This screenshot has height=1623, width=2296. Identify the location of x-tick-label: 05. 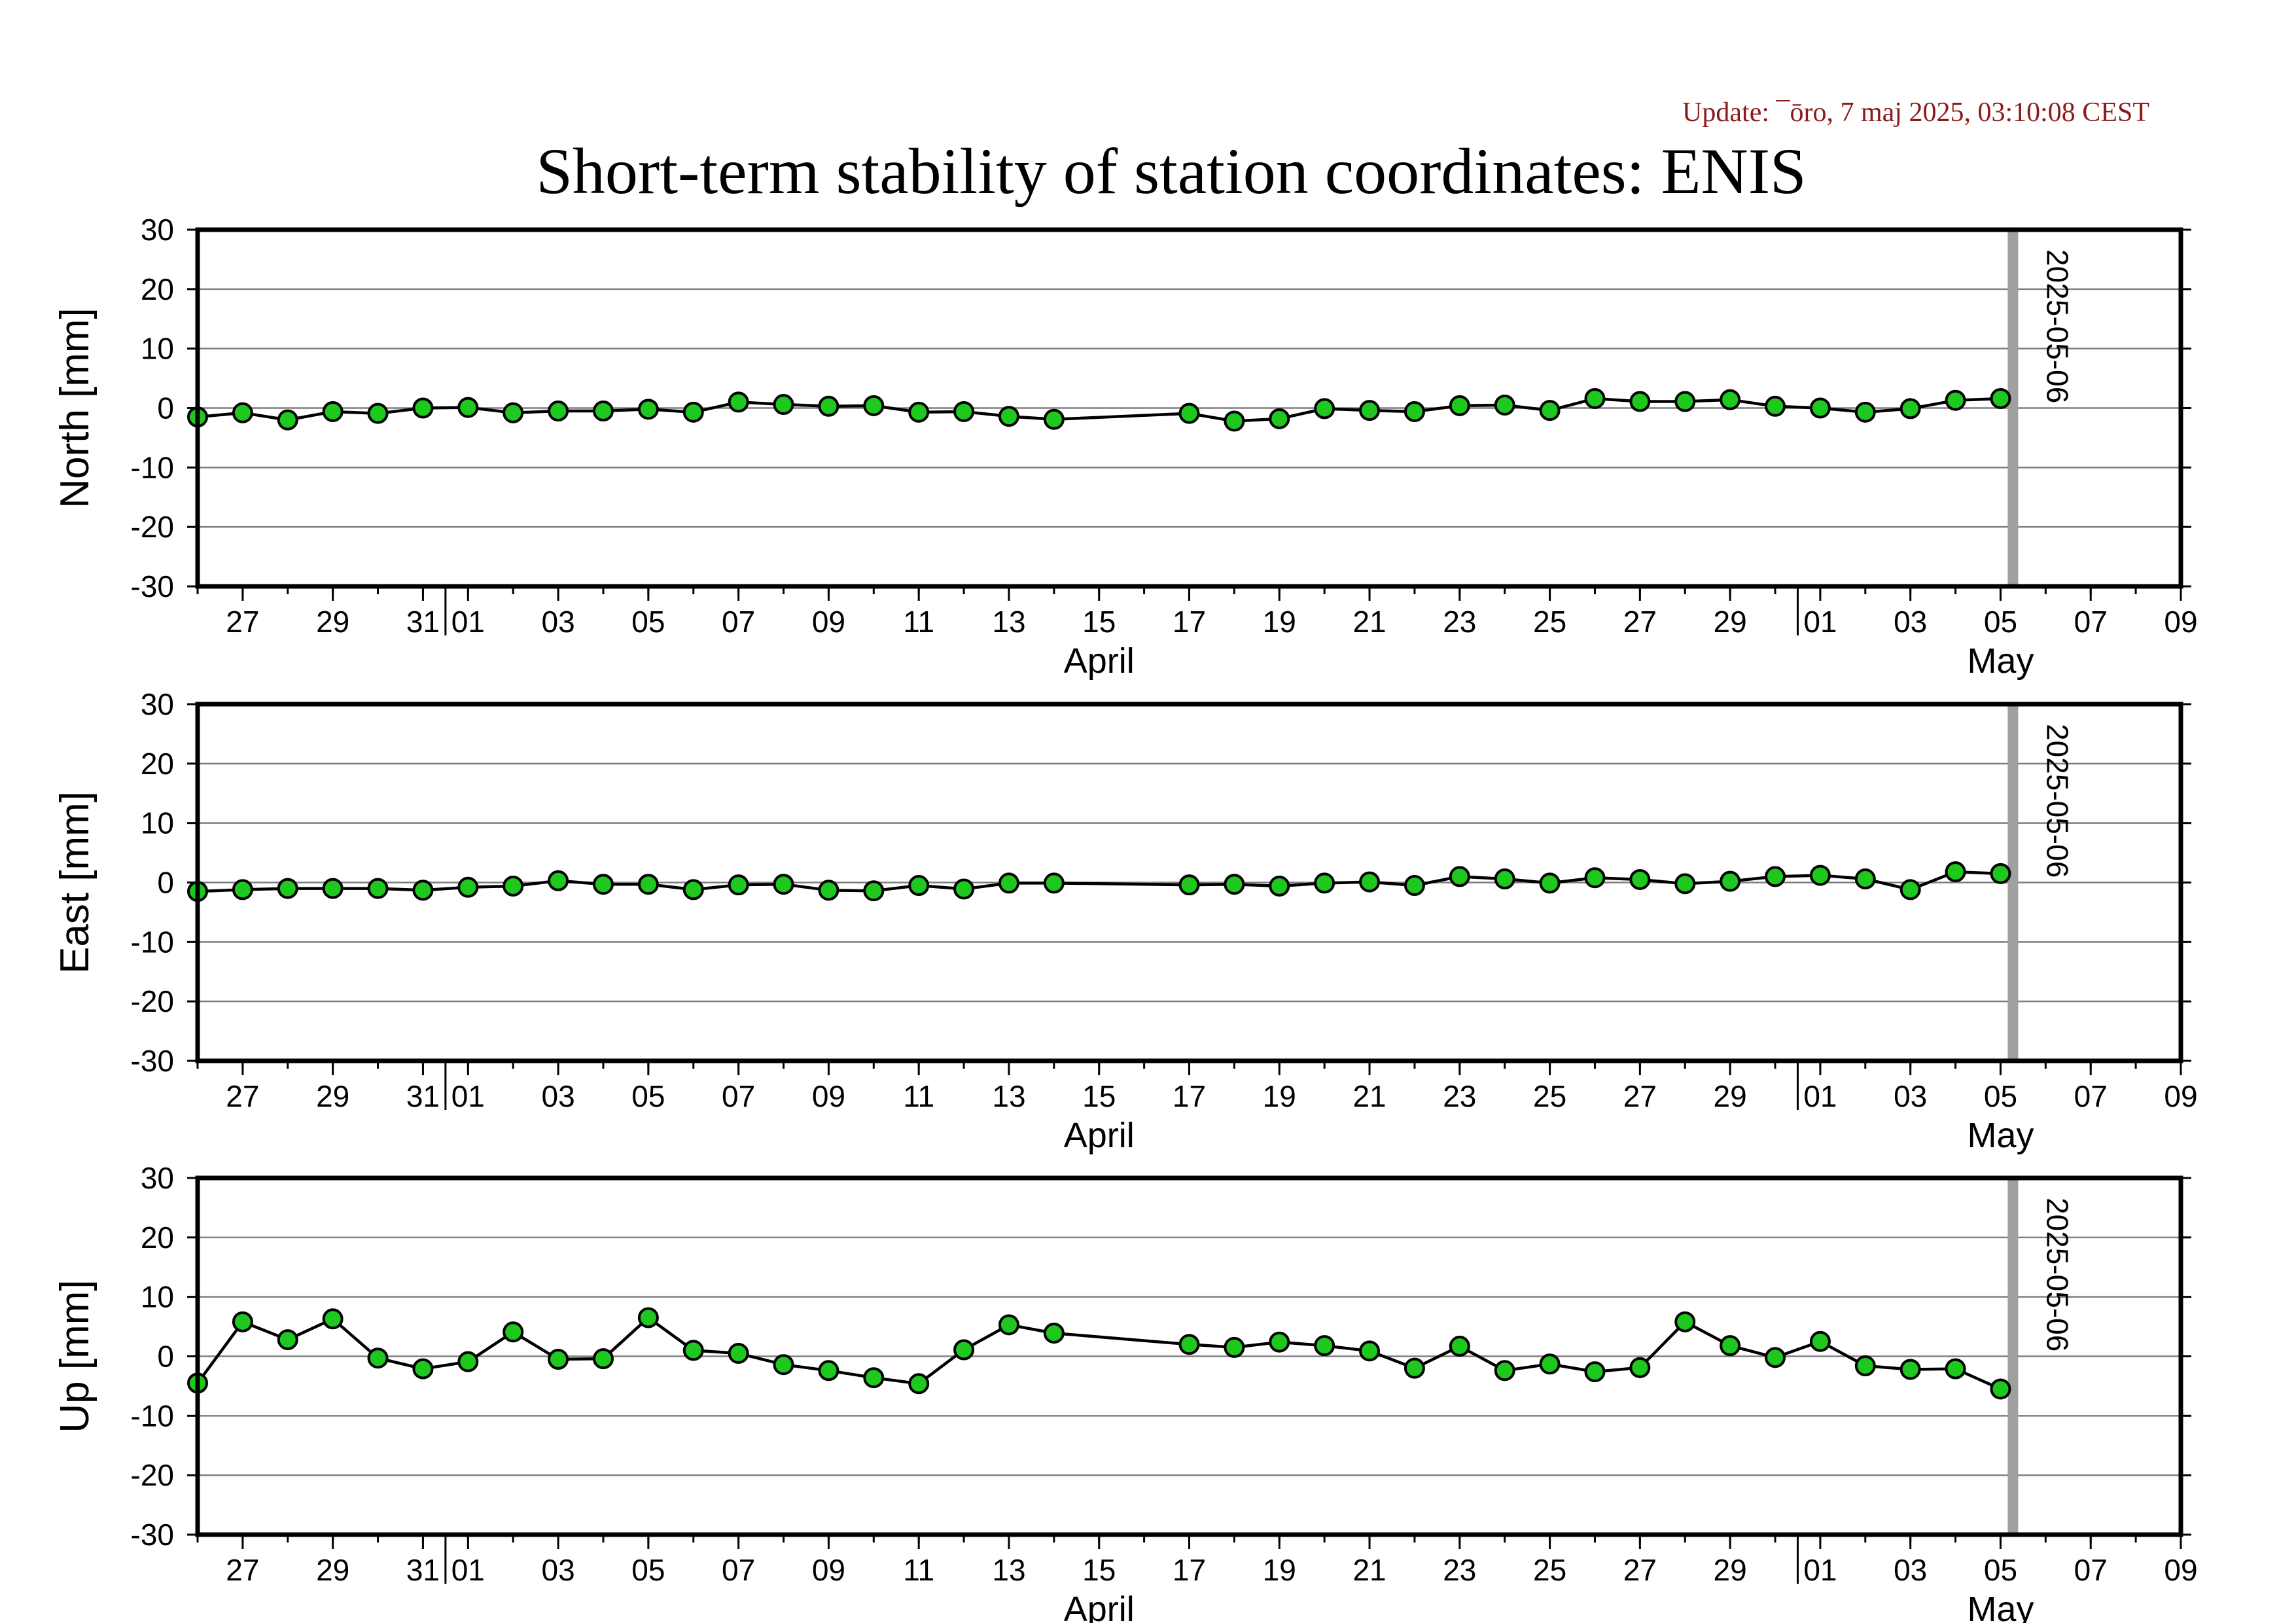
(648, 1096).